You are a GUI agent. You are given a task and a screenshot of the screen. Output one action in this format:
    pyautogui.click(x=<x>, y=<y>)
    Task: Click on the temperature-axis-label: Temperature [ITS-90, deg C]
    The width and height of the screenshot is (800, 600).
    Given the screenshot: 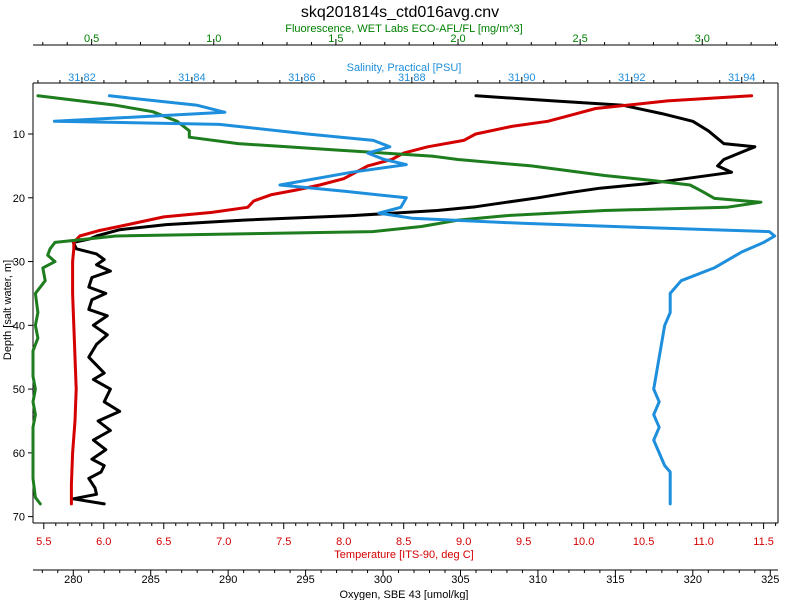 What is the action you would take?
    pyautogui.click(x=403, y=555)
    